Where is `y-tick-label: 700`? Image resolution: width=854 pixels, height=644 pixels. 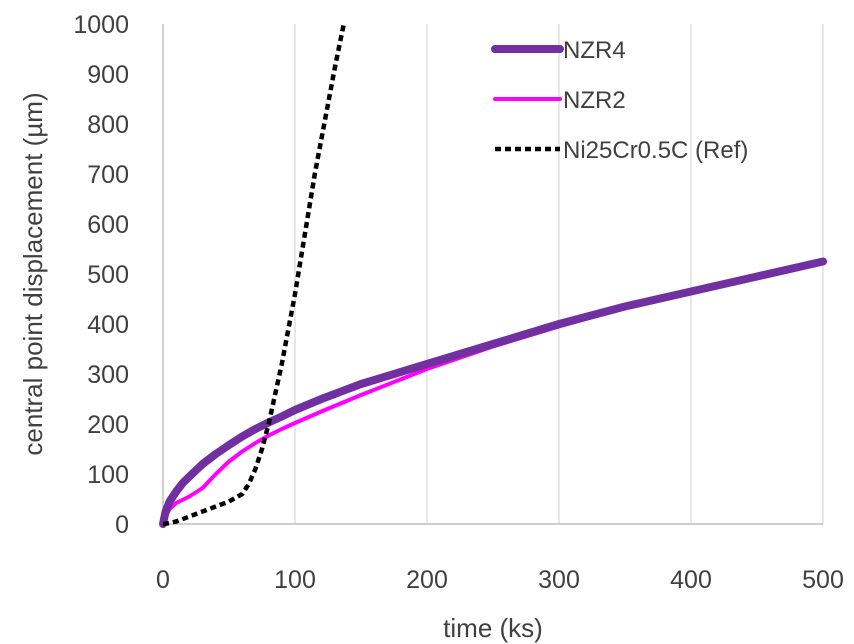 y-tick-label: 700 is located at coordinates (108, 175).